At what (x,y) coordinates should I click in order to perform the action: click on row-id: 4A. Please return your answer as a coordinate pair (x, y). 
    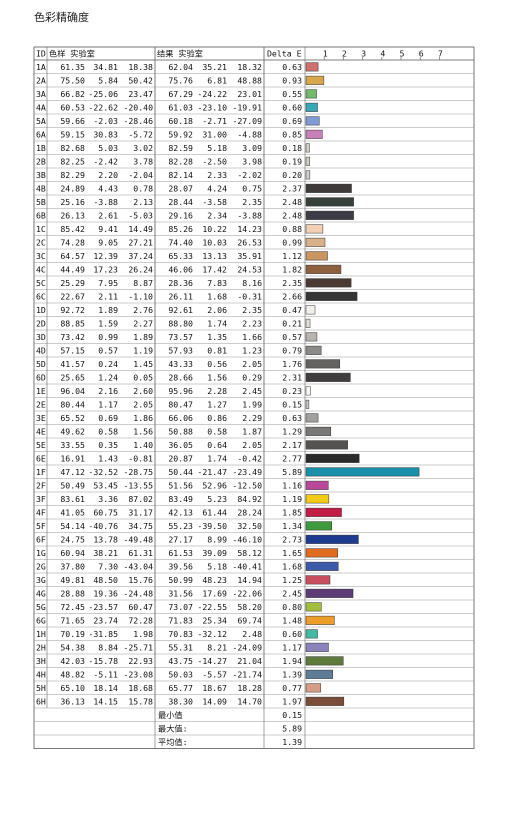
    Looking at the image, I should click on (41, 108).